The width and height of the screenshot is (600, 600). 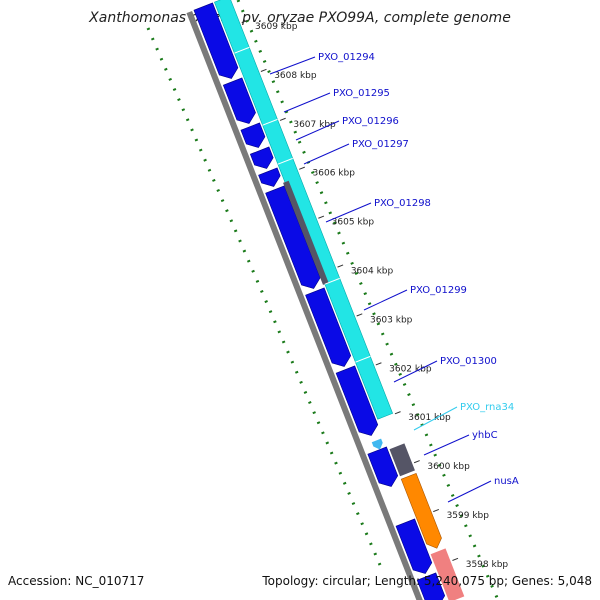 I want to click on gene-label: nusA, so click(x=506, y=481).